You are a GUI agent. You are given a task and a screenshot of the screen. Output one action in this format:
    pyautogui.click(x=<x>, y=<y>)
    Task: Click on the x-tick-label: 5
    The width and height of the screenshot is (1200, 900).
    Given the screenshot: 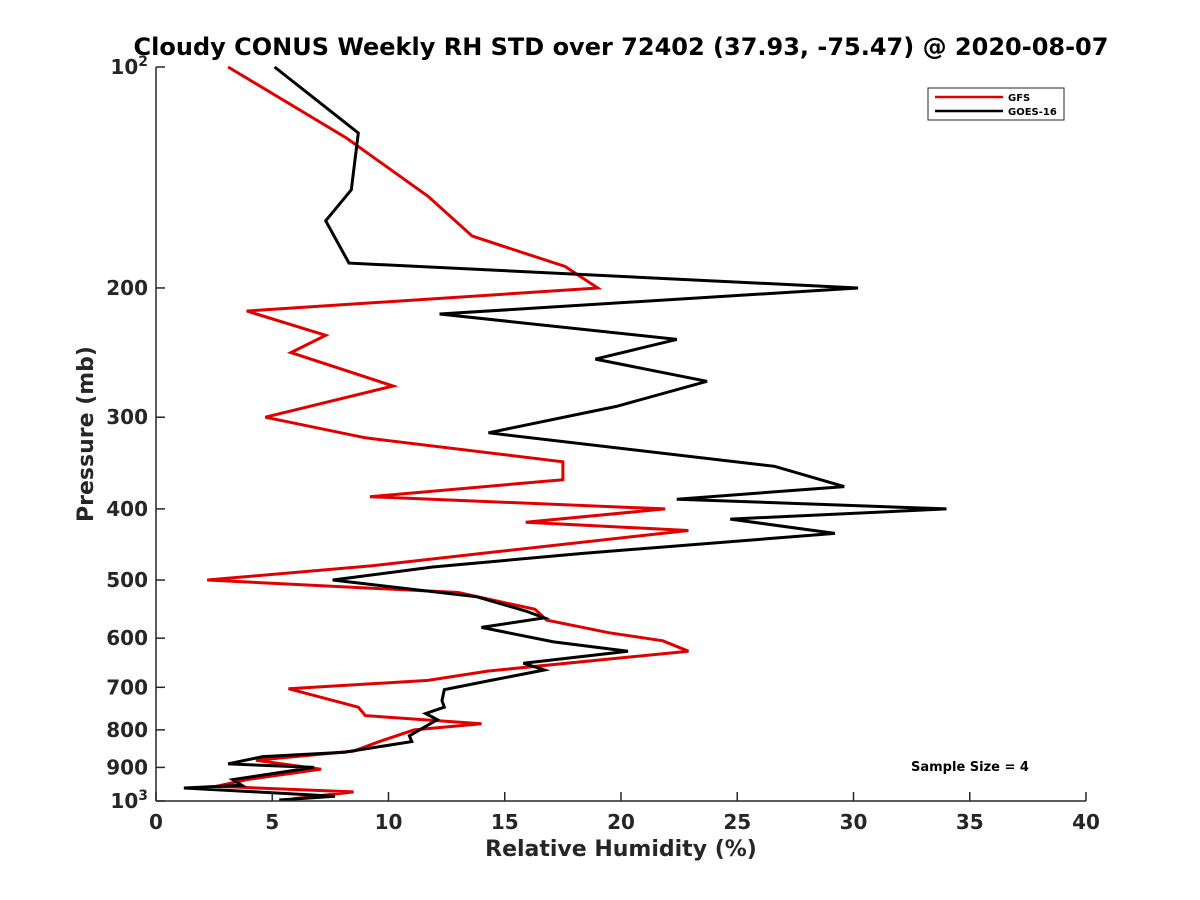 What is the action you would take?
    pyautogui.click(x=272, y=822)
    